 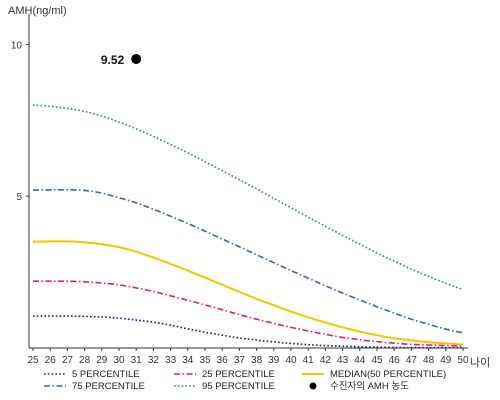 What do you see at coordinates (309, 360) in the screenshot?
I see `x-tick-label: 41` at bounding box center [309, 360].